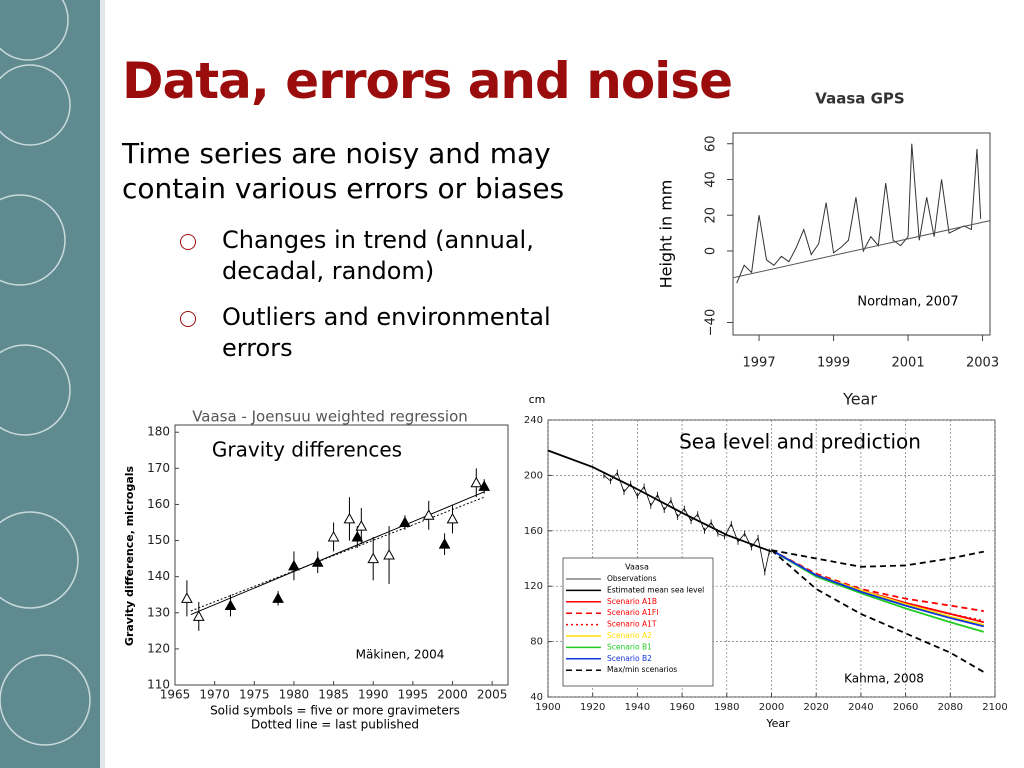 Image resolution: width=1024 pixels, height=768 pixels. I want to click on legend-label: Scenario A1FI, so click(632, 612).